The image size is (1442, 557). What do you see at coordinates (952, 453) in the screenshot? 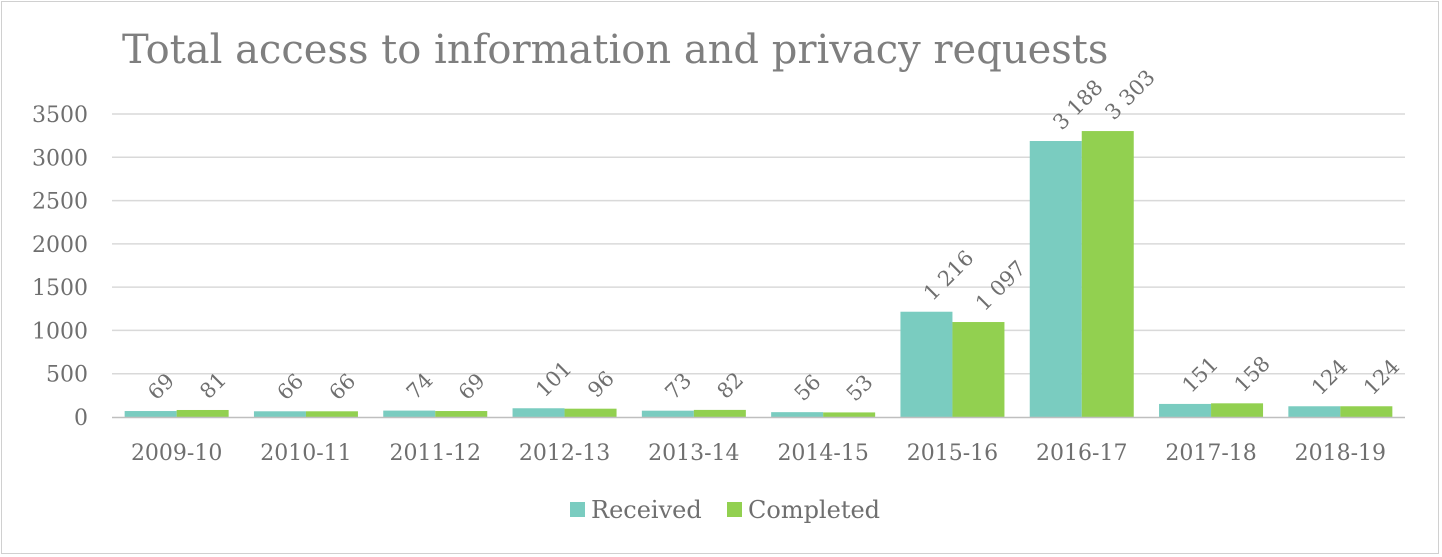
I see `x-tick-label: 2015-16` at bounding box center [952, 453].